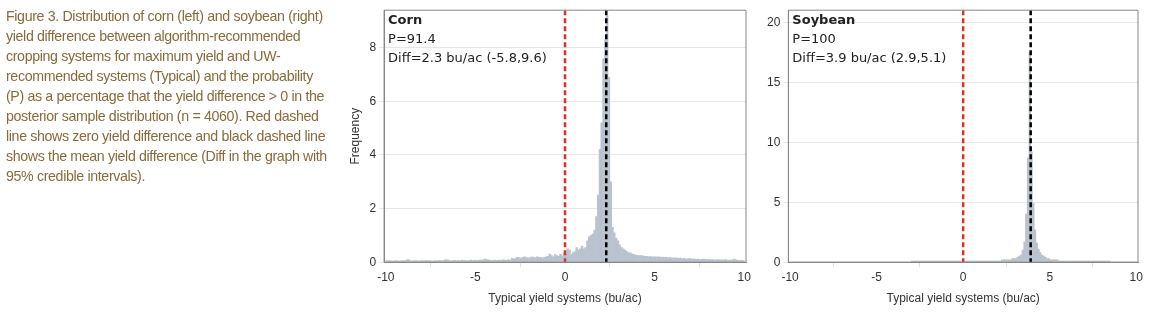 The width and height of the screenshot is (1162, 327). What do you see at coordinates (773, 141) in the screenshot?
I see `y-tick-label: 10` at bounding box center [773, 141].